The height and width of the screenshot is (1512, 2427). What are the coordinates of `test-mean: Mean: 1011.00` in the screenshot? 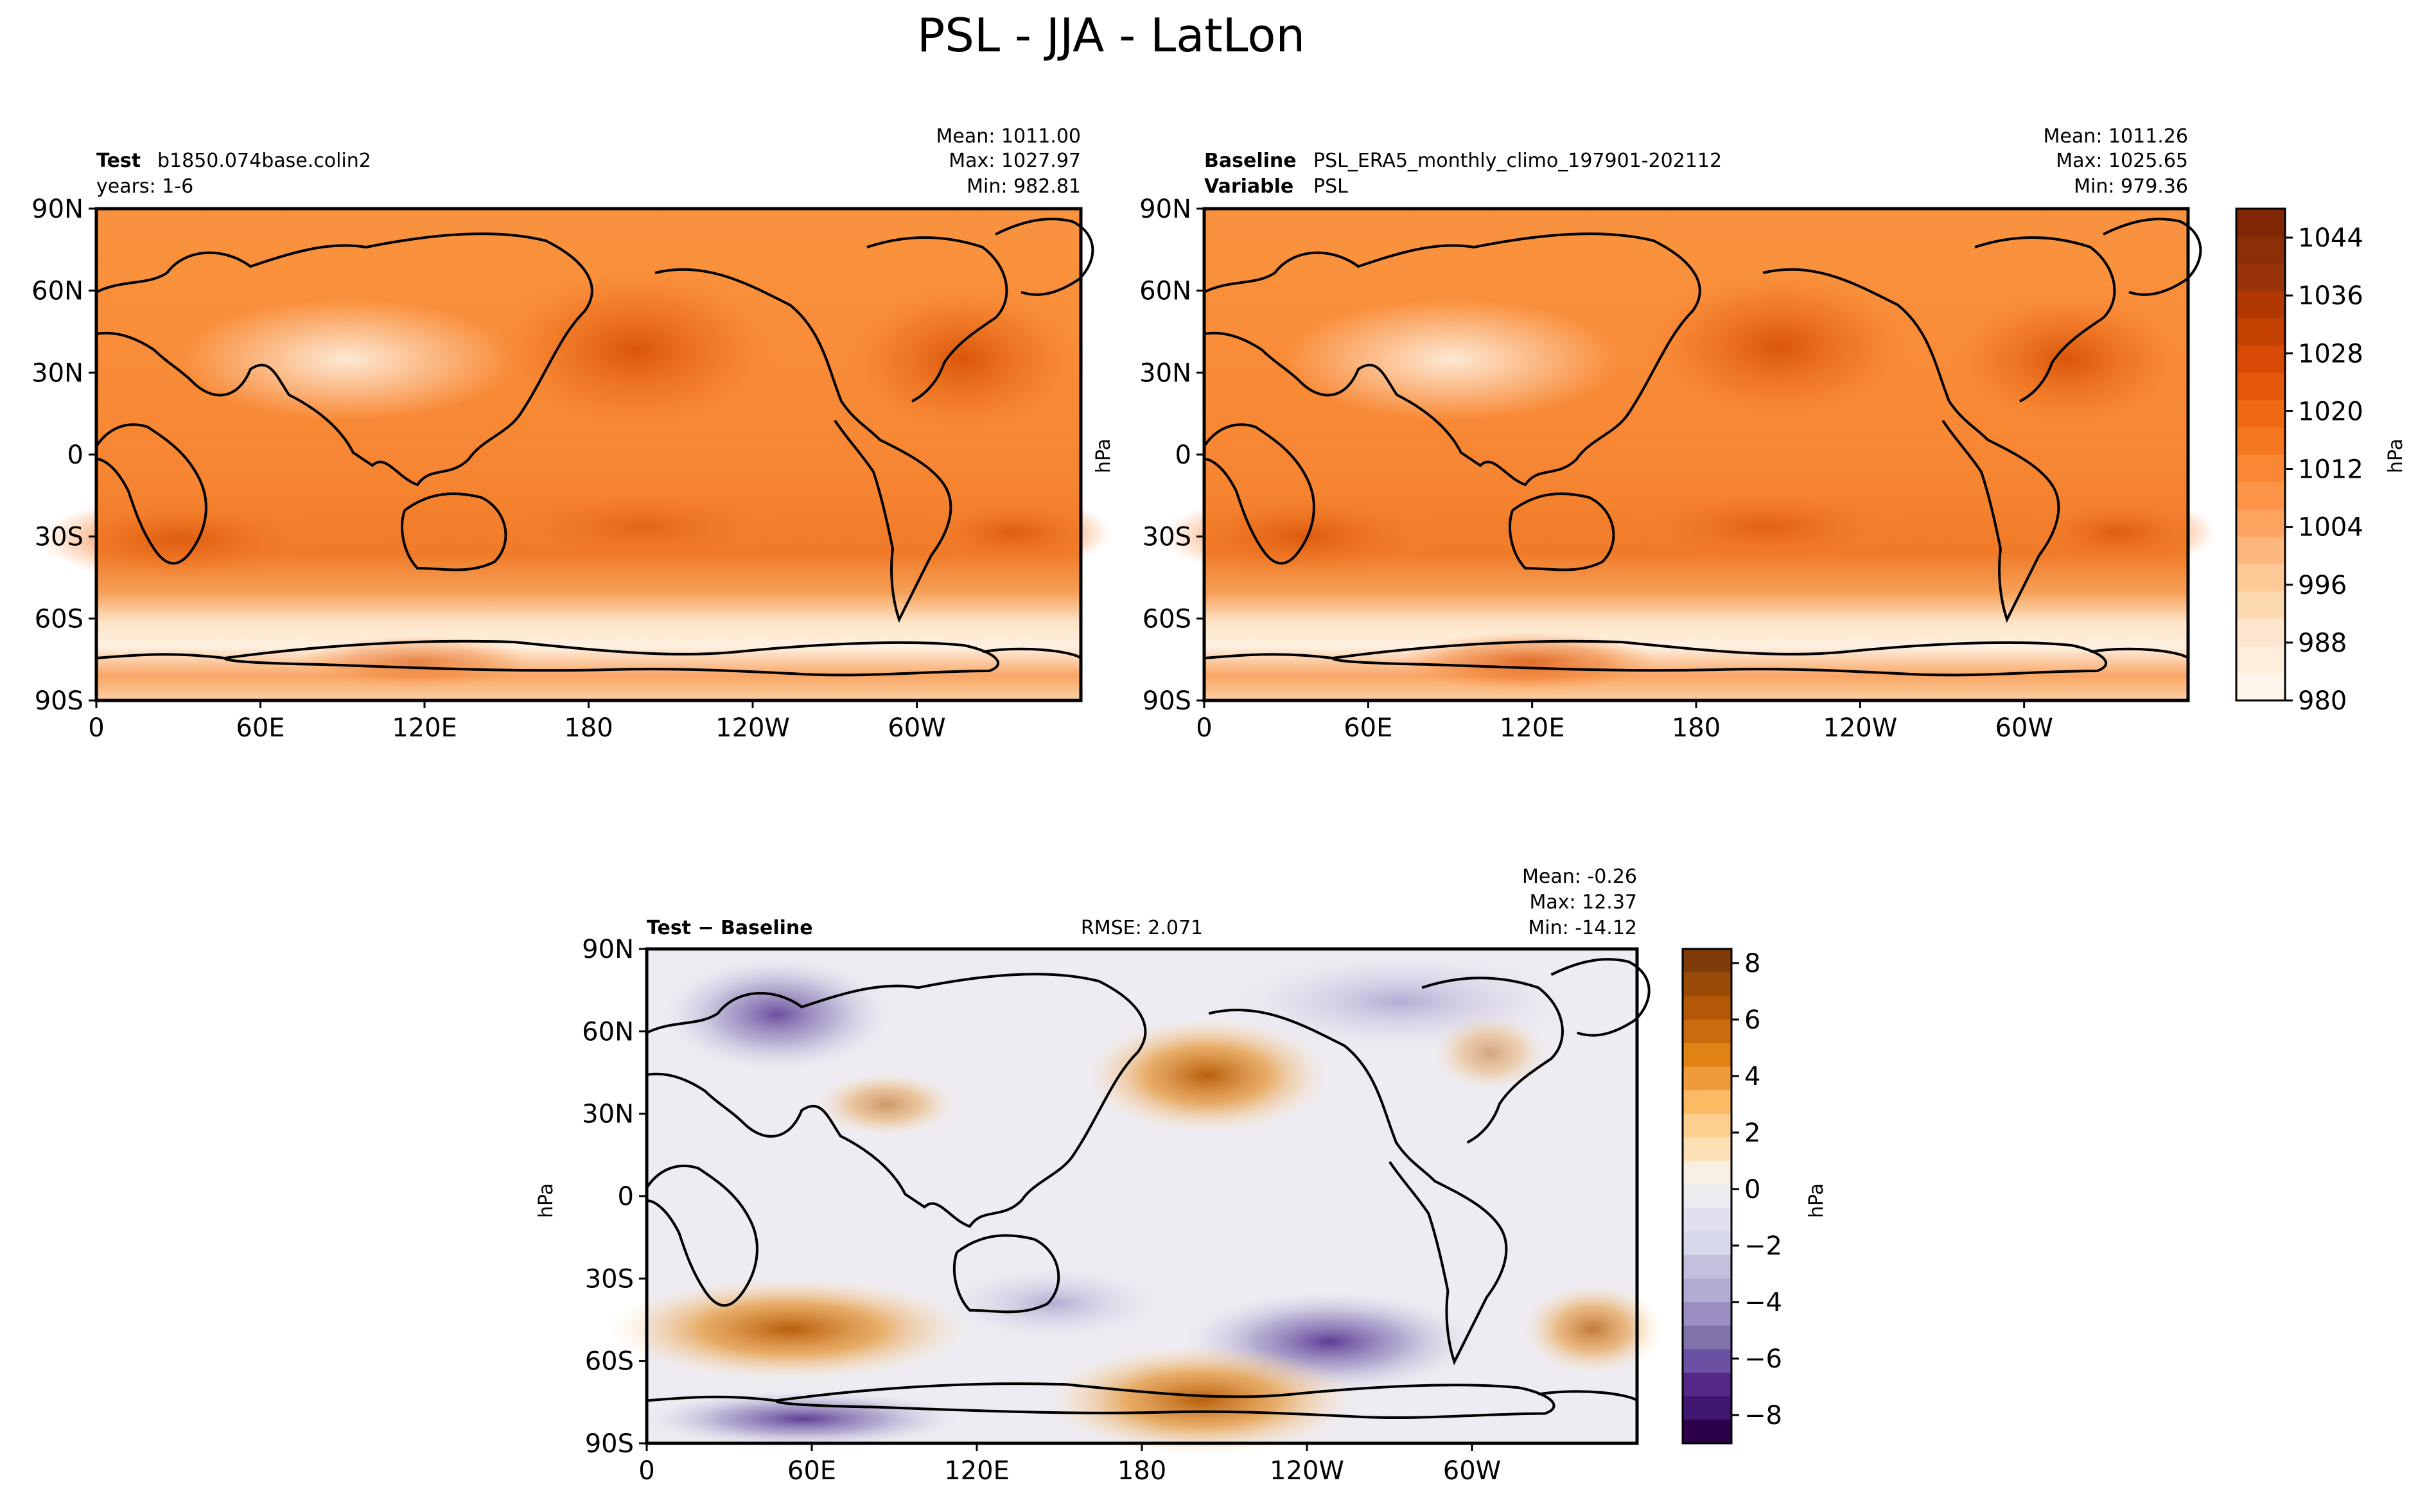 It's located at (1008, 136).